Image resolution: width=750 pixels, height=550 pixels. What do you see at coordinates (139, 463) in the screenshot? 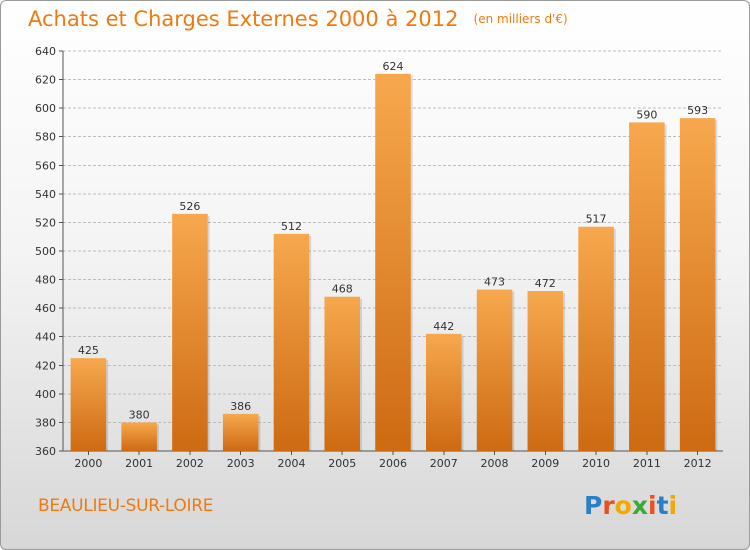
I see `x-tick-label: 2001` at bounding box center [139, 463].